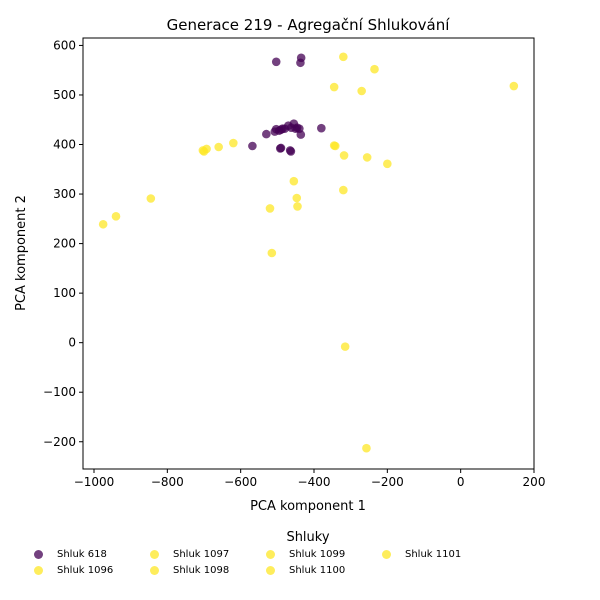  Describe the element at coordinates (167, 482) in the screenshot. I see `x-tick-label: −800` at that location.